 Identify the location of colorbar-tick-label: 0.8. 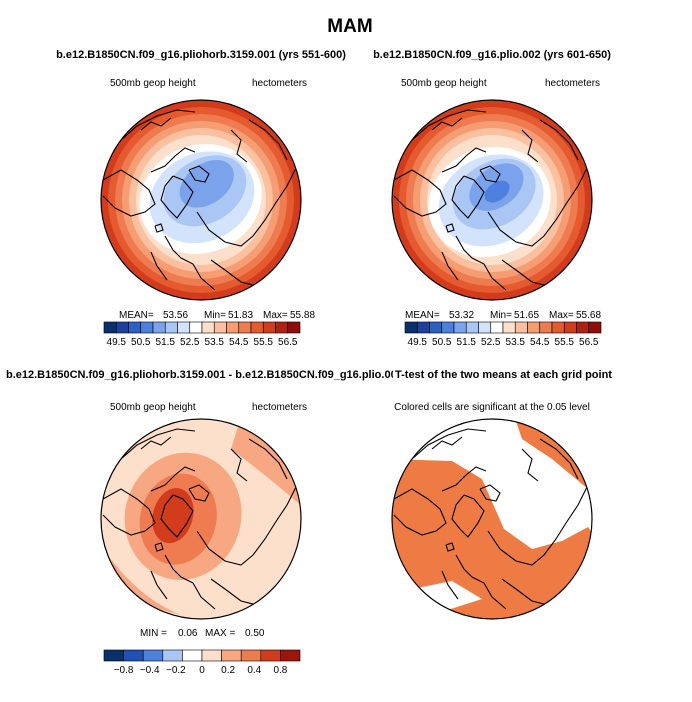
(280, 670).